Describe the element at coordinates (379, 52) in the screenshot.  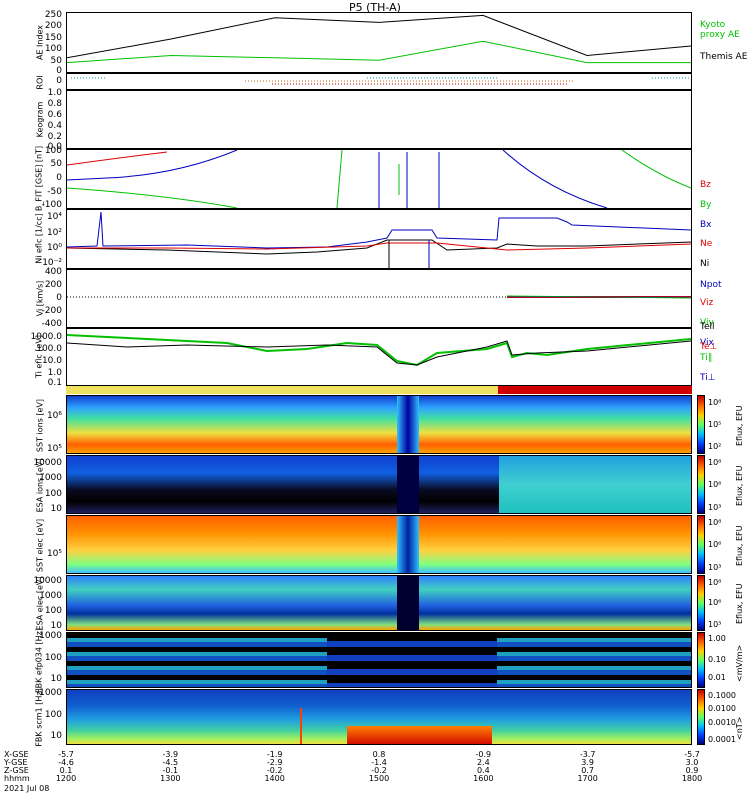
I see `kyoto-ae-line` at that location.